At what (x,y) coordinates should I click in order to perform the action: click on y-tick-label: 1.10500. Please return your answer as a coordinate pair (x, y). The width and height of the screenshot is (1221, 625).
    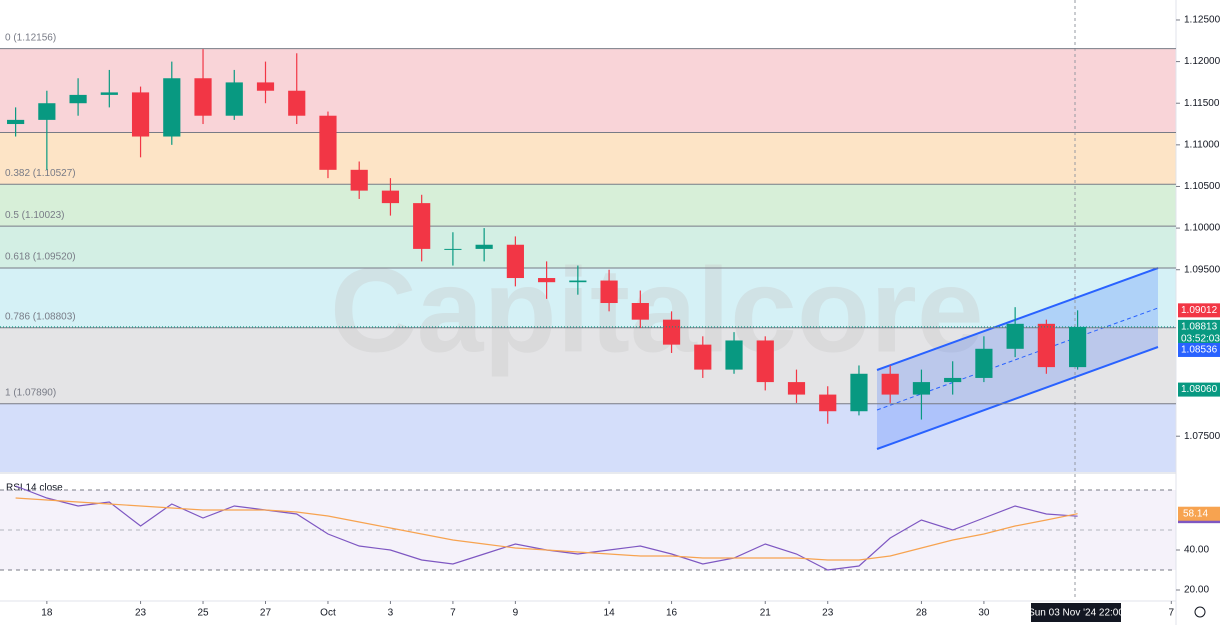
    Looking at the image, I should click on (1202, 186).